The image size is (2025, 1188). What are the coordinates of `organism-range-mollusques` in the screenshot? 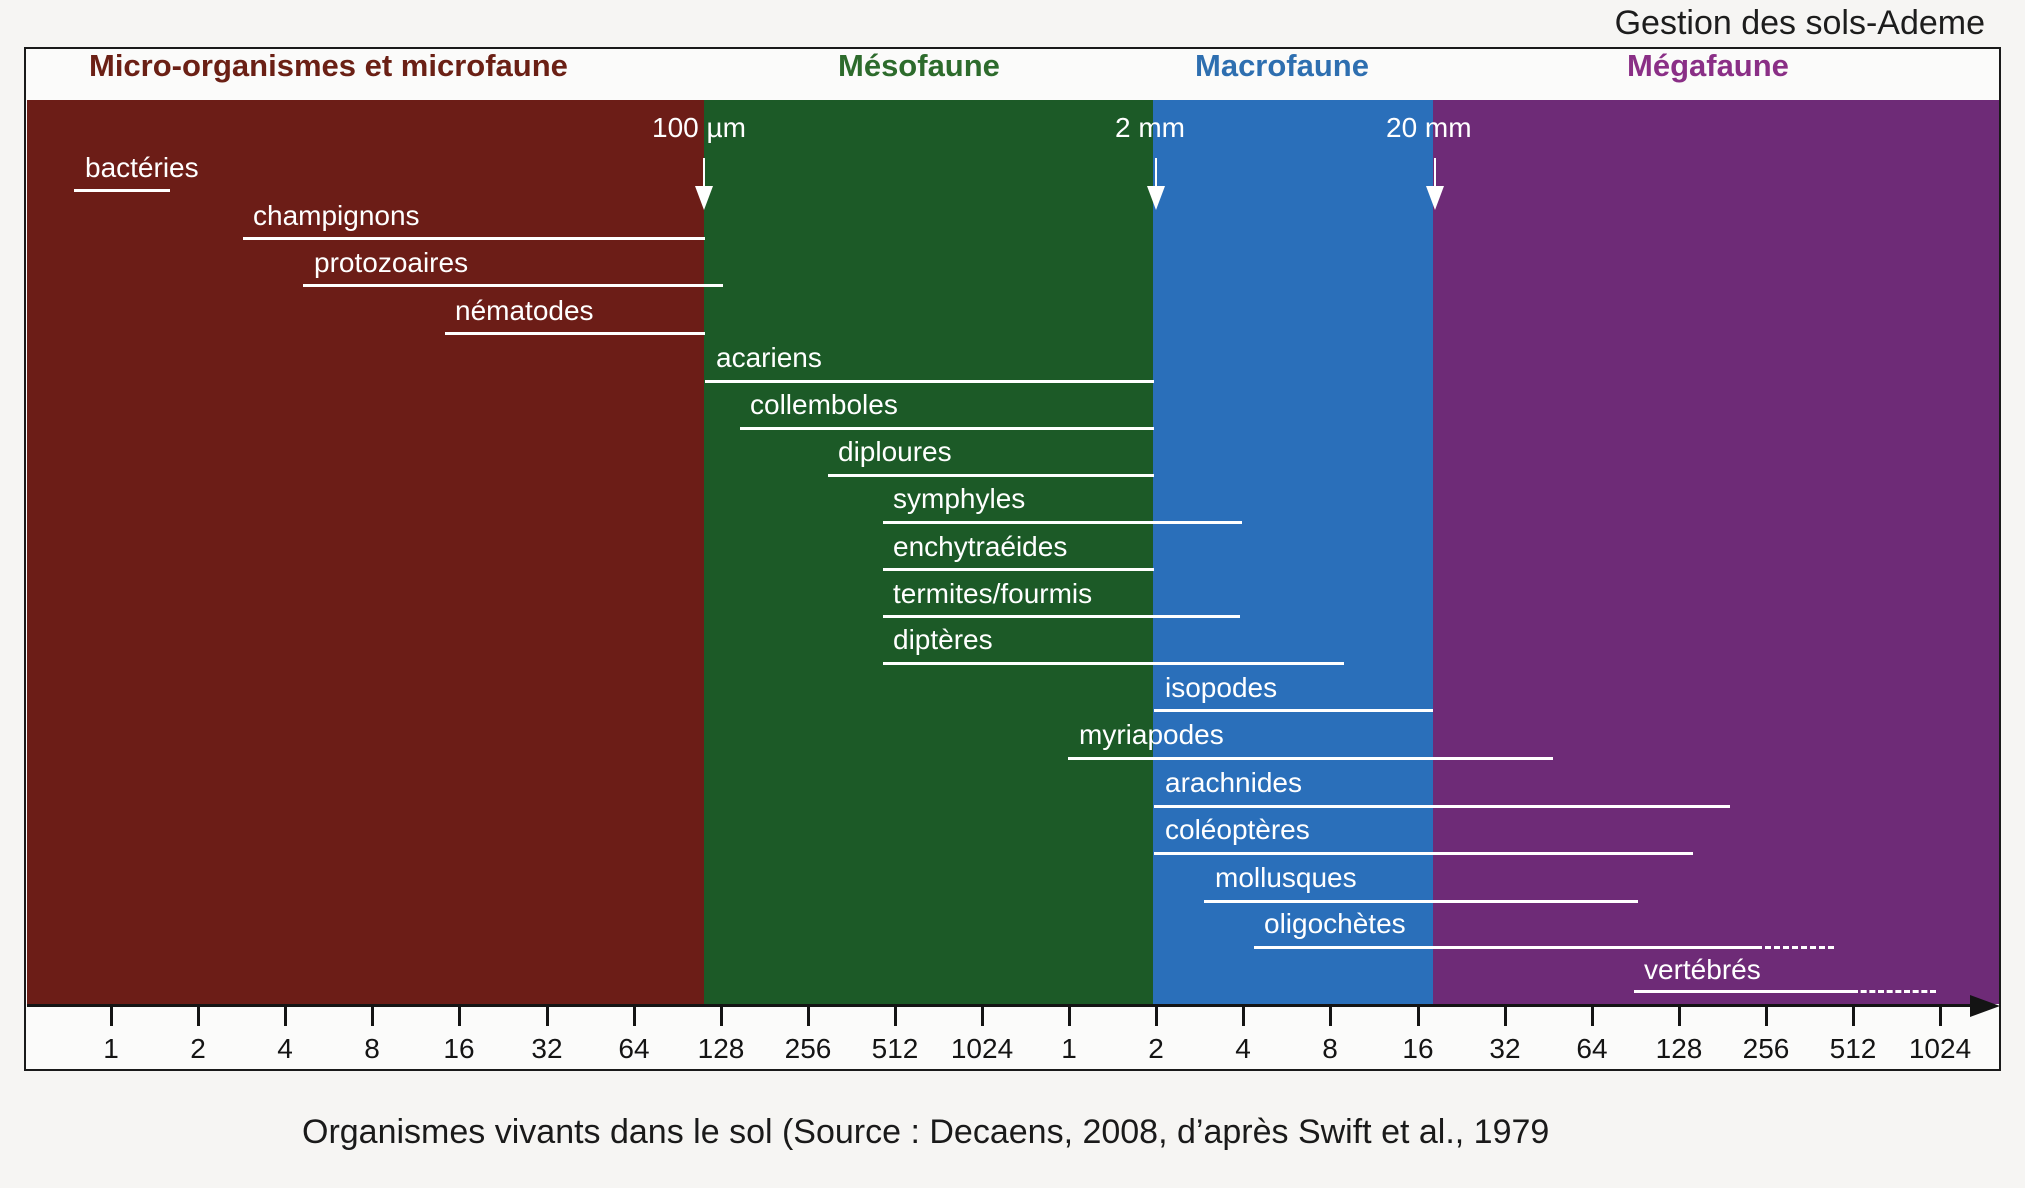 It's located at (1421, 901).